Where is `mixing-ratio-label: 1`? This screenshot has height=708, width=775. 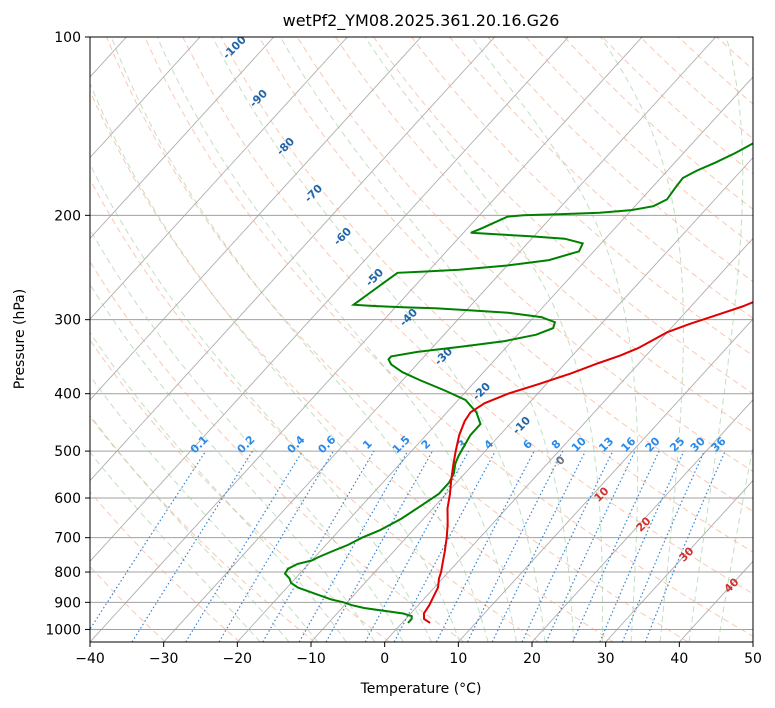 mixing-ratio-label: 1 is located at coordinates (367, 444).